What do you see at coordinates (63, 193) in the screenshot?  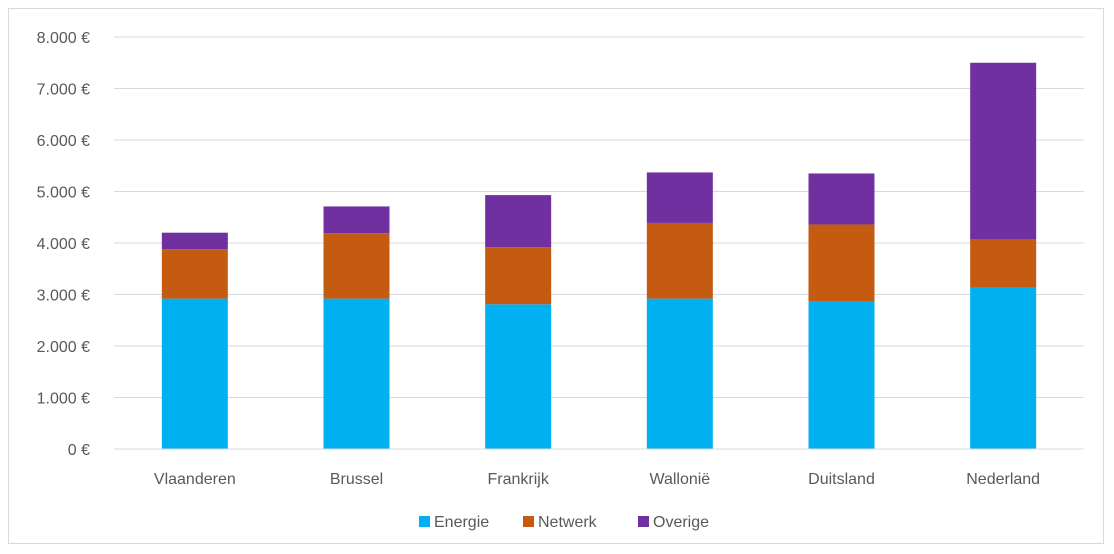 I see `y-tick-label: 5.000 €` at bounding box center [63, 193].